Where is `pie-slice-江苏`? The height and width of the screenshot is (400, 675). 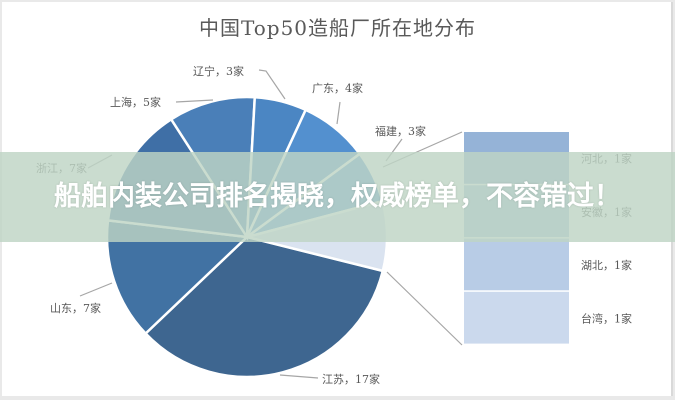 pie-slice-江苏 is located at coordinates (264, 307).